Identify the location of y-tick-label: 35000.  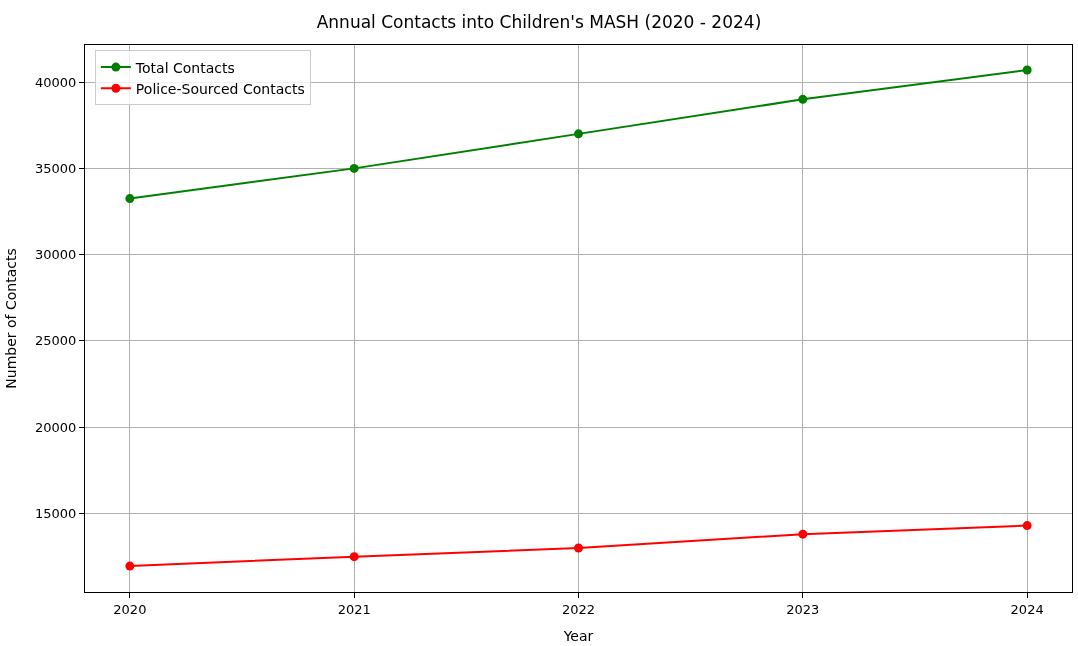
(56, 168).